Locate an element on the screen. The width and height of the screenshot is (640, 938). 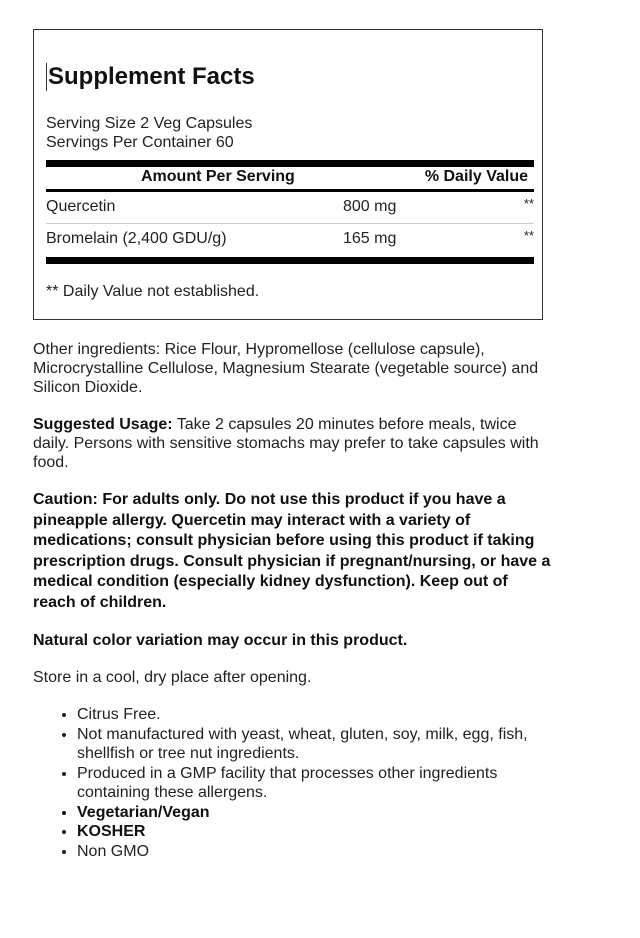
usage-label: Suggested Usage: is located at coordinates (103, 424).